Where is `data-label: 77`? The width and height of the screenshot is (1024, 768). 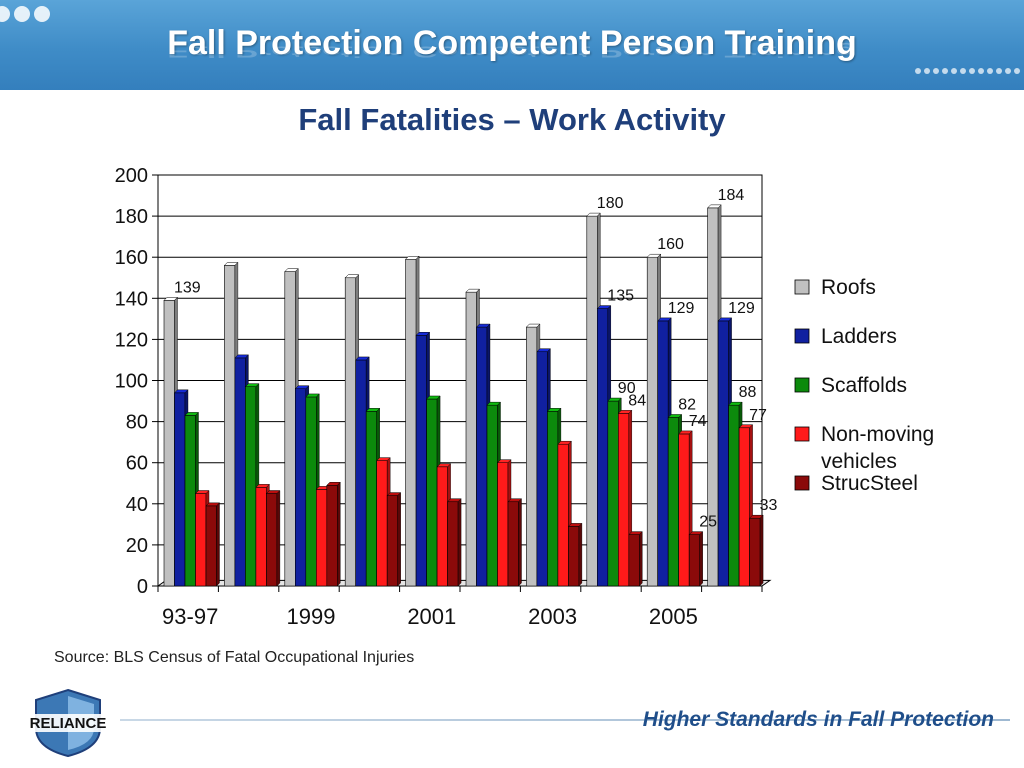 data-label: 77 is located at coordinates (758, 415).